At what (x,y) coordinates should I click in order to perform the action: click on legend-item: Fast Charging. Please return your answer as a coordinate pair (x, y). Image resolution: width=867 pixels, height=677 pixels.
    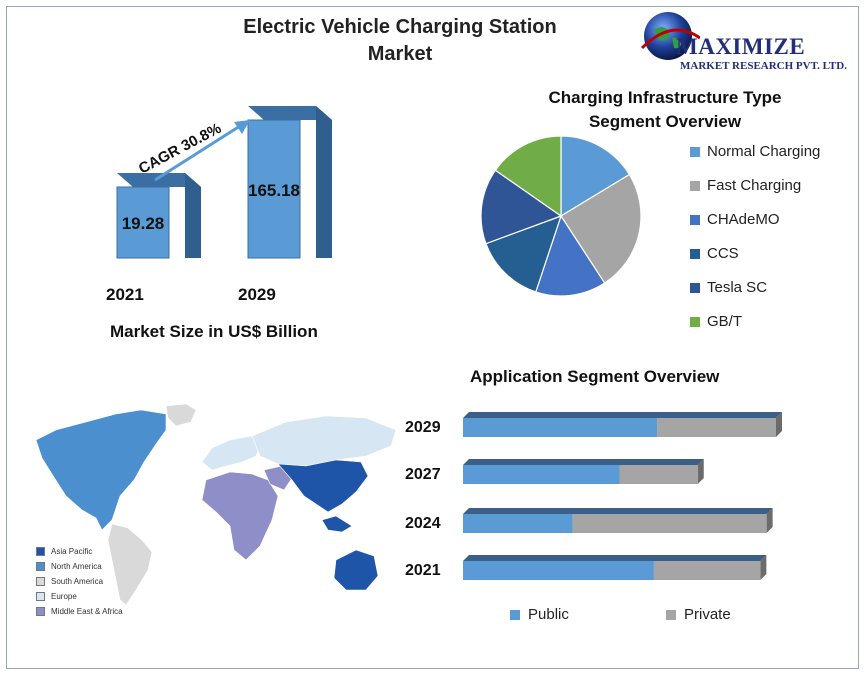
    Looking at the image, I should click on (745, 186).